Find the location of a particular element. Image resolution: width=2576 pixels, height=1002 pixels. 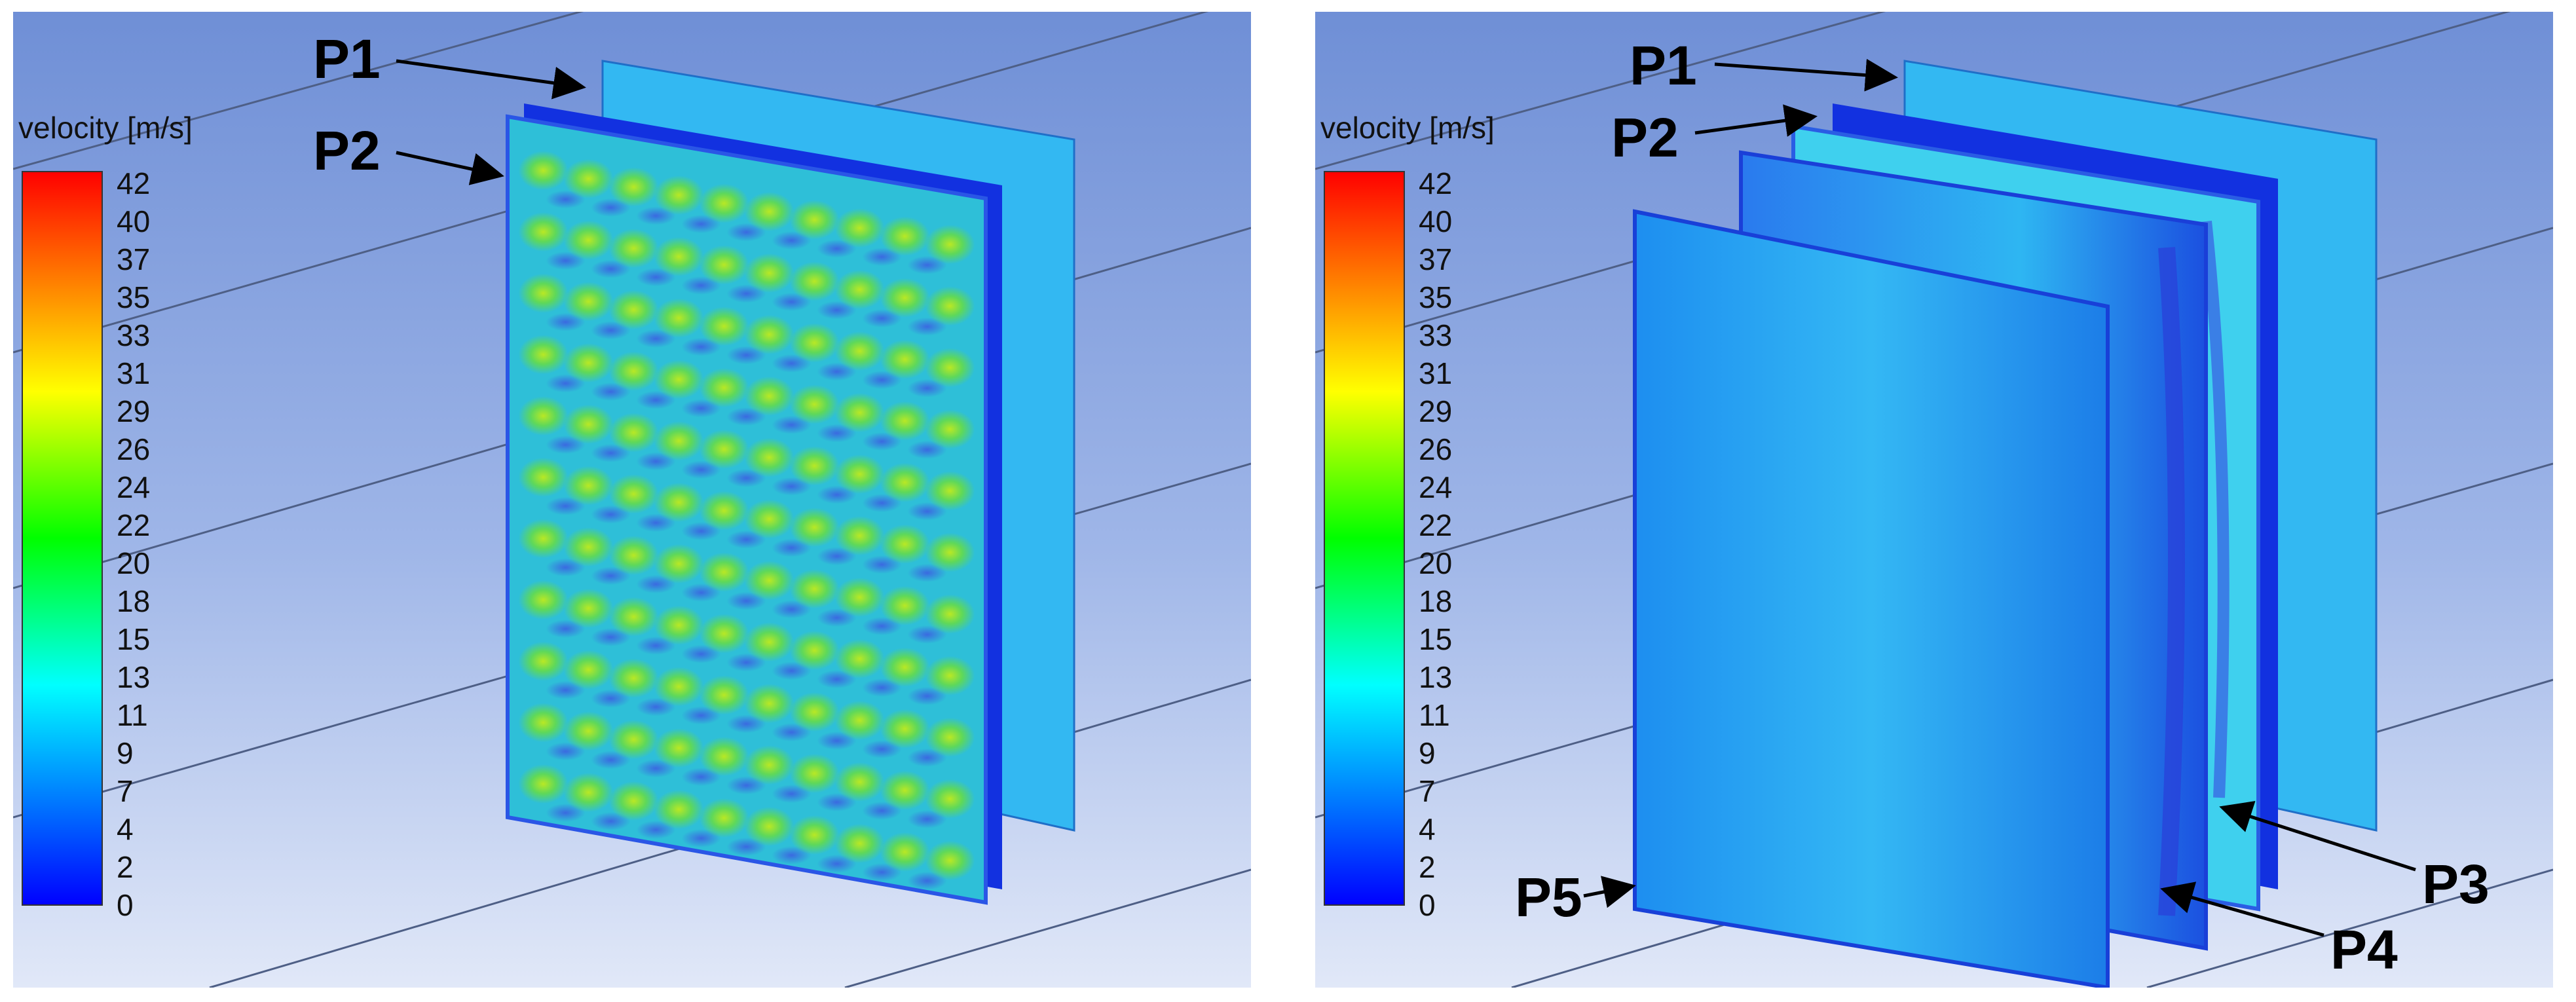

legend-tick-label: 29 is located at coordinates (134, 411).